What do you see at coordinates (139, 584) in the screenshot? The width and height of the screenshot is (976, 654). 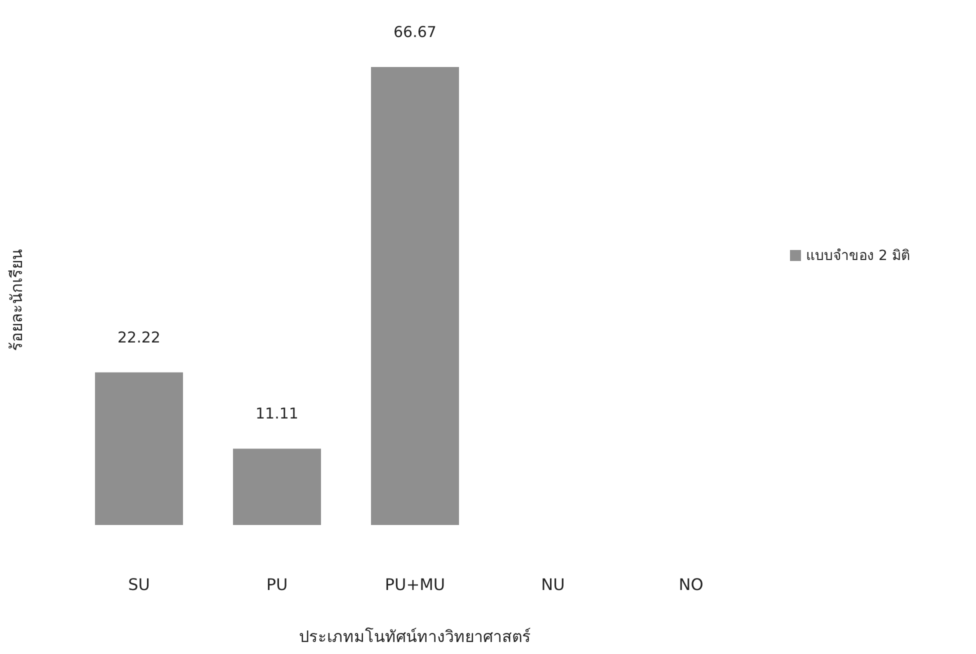 I see `x-tick-label: SU` at bounding box center [139, 584].